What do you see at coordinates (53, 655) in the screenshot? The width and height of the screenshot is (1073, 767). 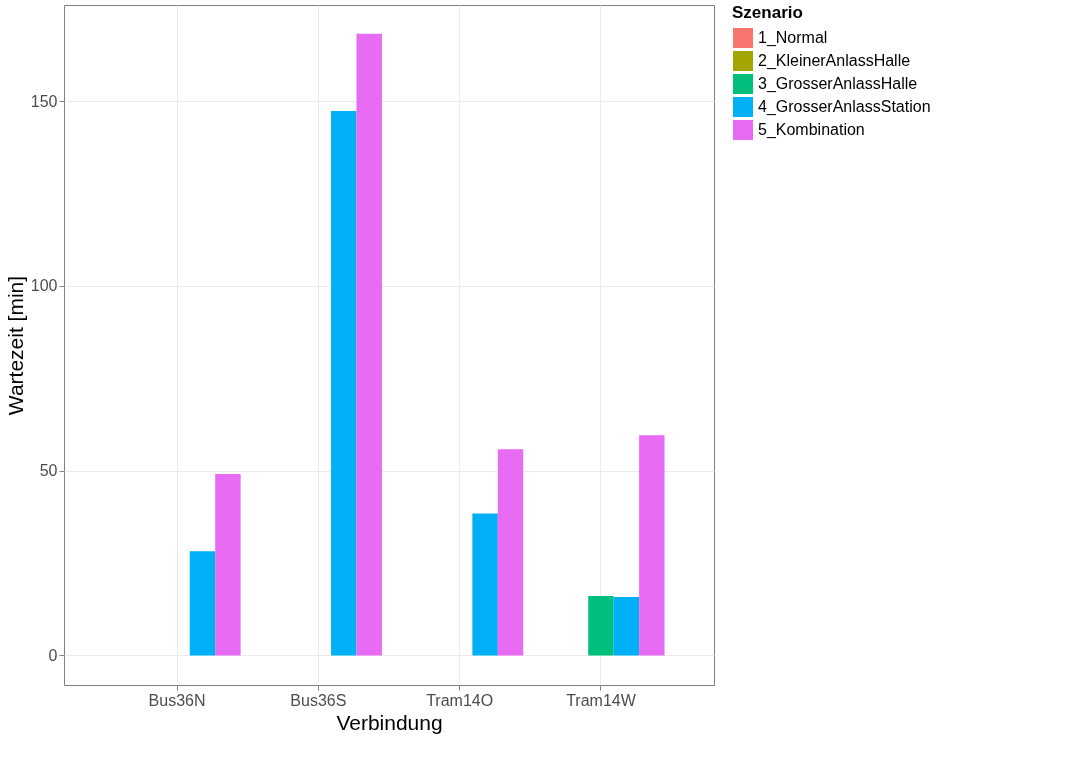 I see `y-tick-label: 0` at bounding box center [53, 655].